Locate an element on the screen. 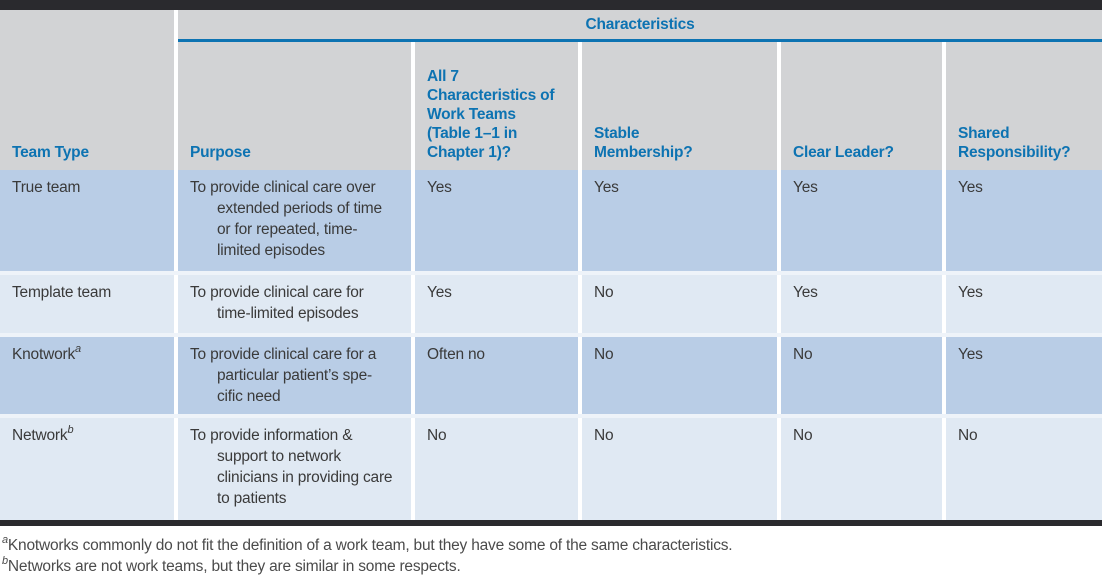  cell-stable-membership: Yes is located at coordinates (677, 220).